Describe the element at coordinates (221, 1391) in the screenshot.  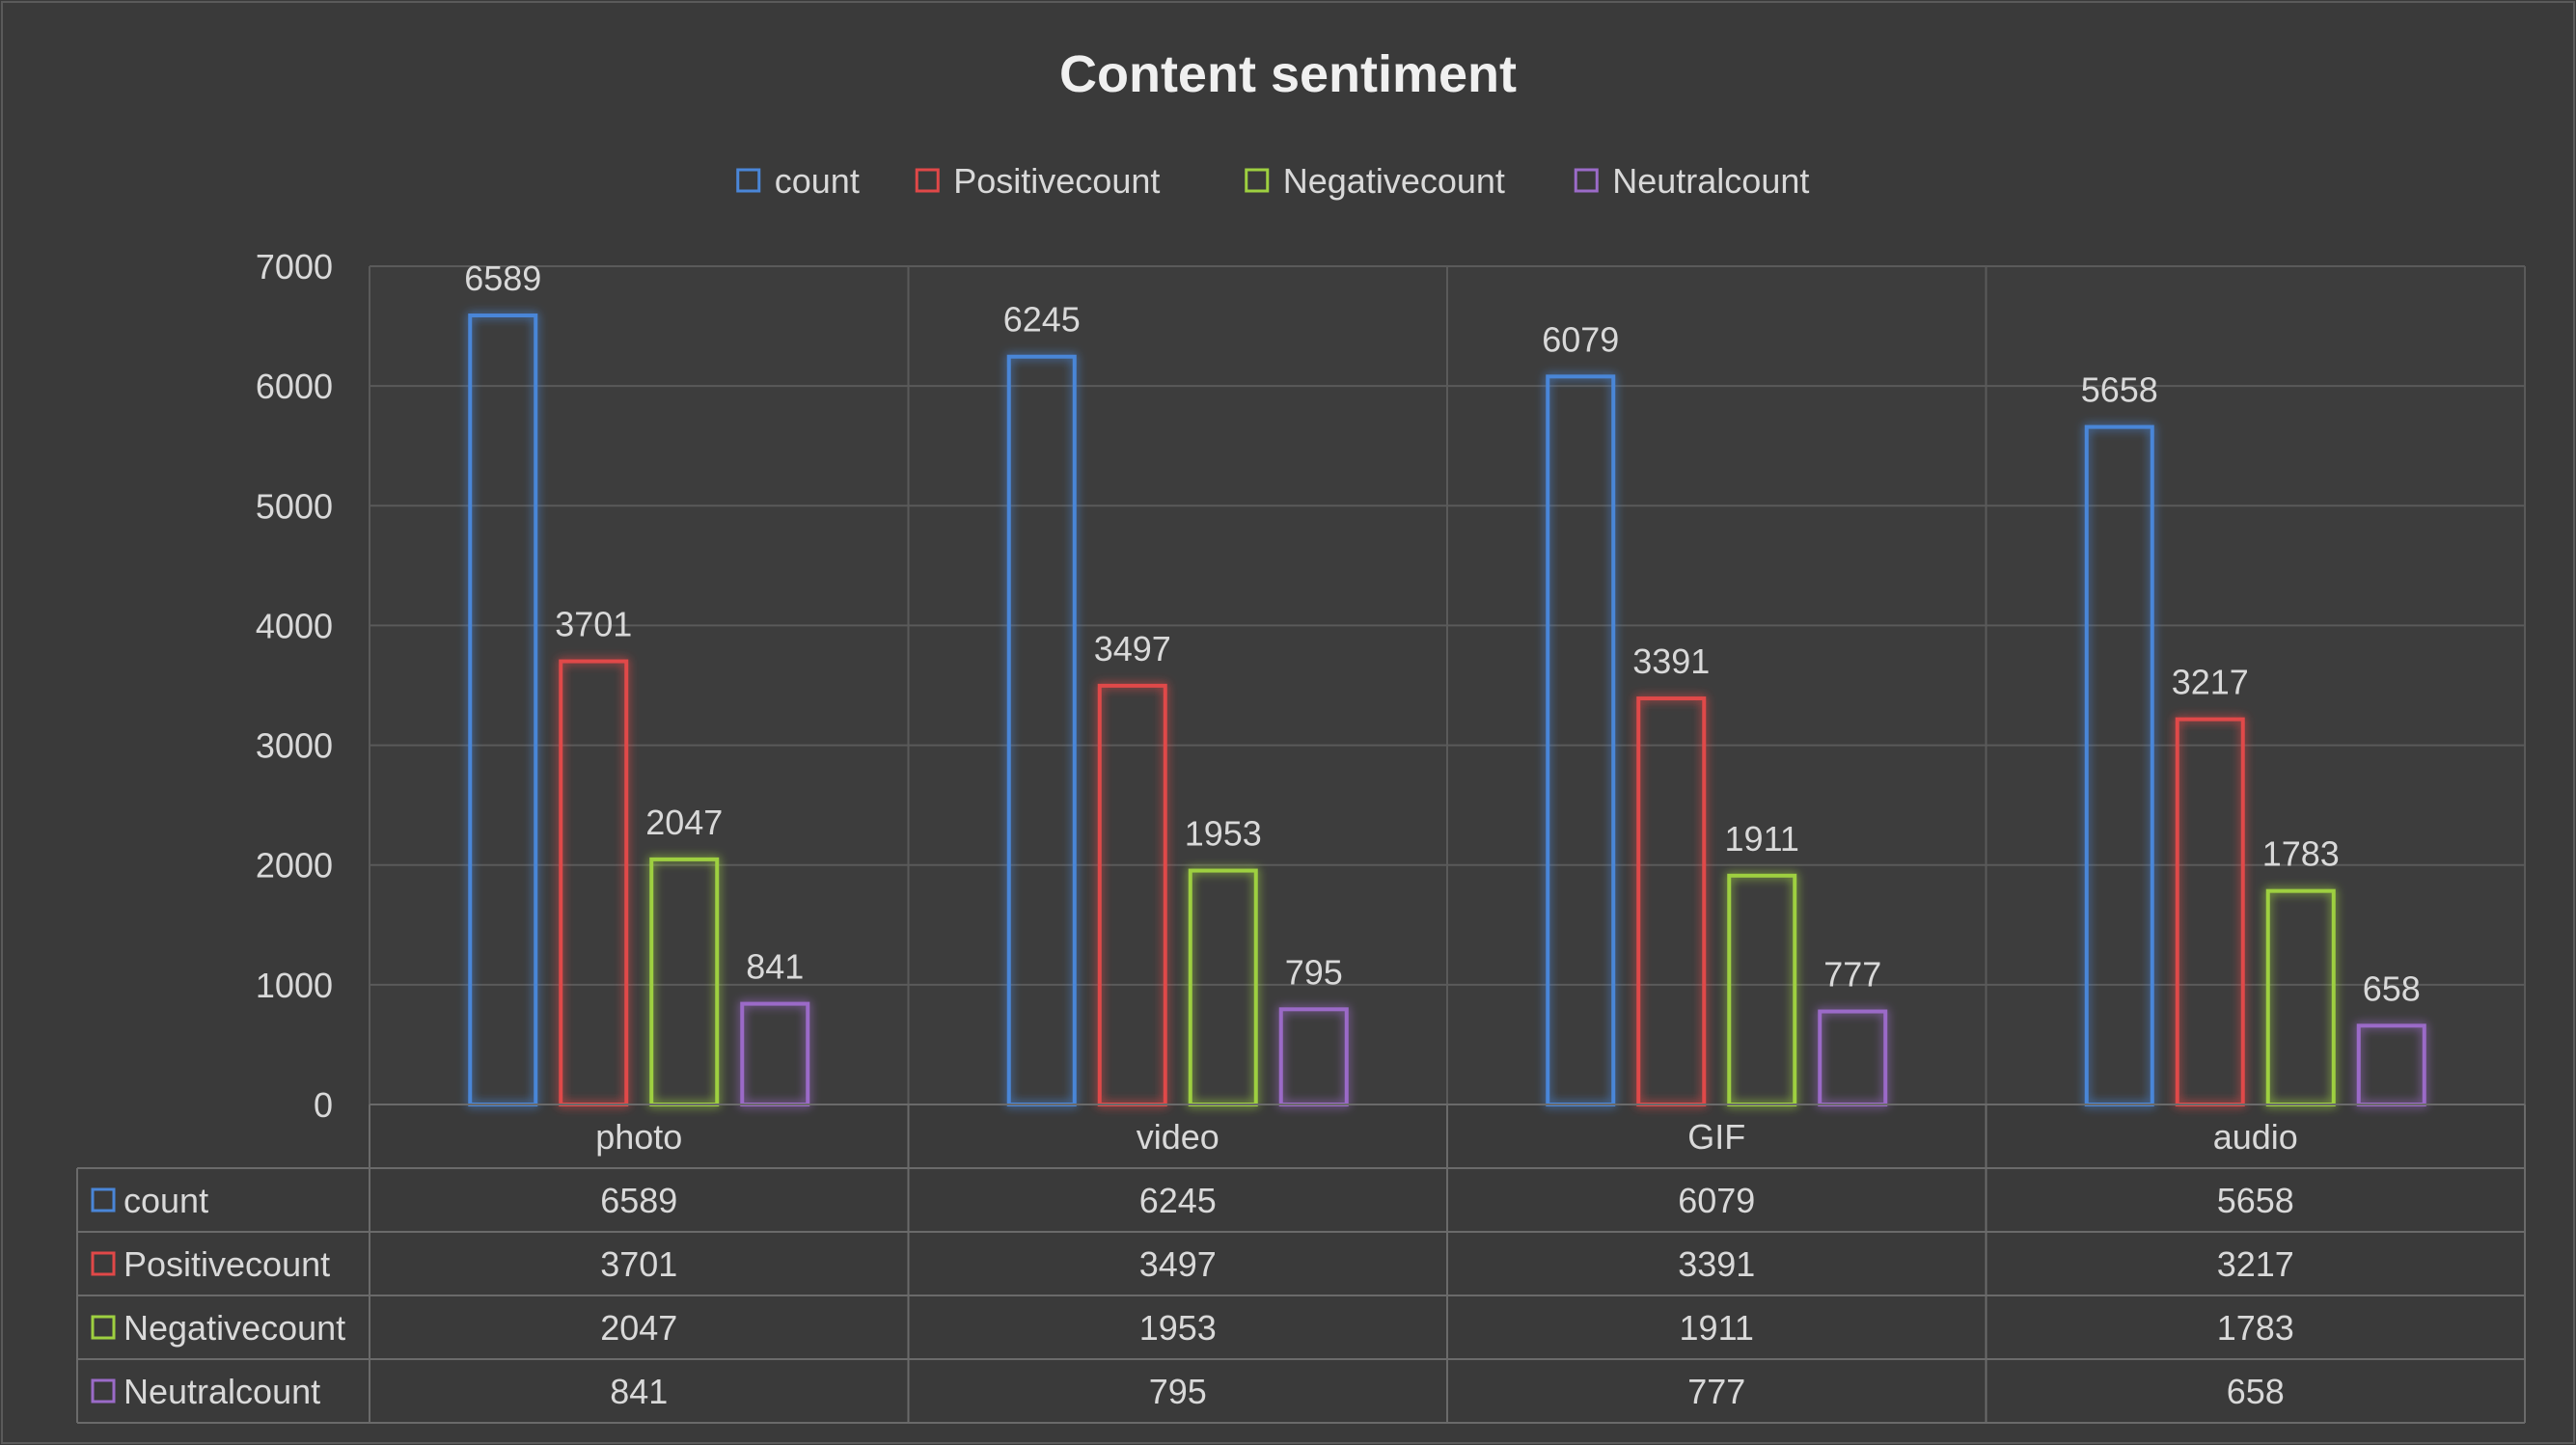
I see `table-series-label: Neutralcount` at that location.